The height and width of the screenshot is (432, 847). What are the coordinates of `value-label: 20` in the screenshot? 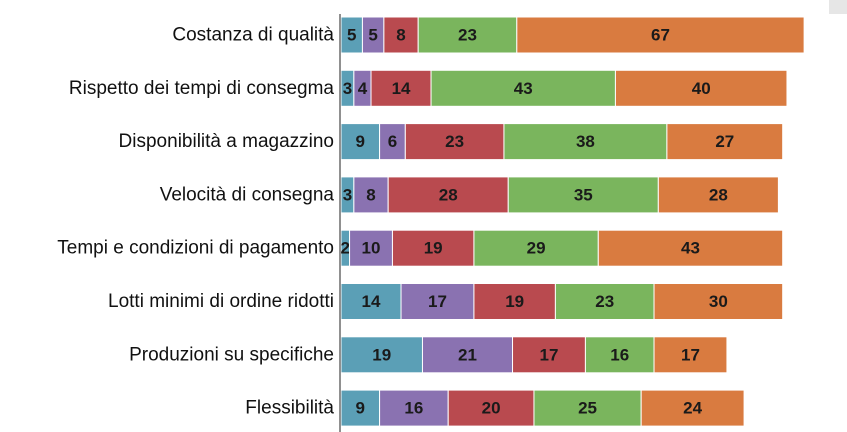 It's located at (491, 408).